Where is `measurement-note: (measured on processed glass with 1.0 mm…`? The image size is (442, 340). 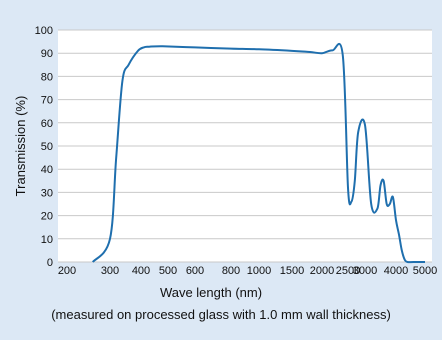 measurement-note: (measured on processed glass with 1.0 mm… is located at coordinates (221, 314).